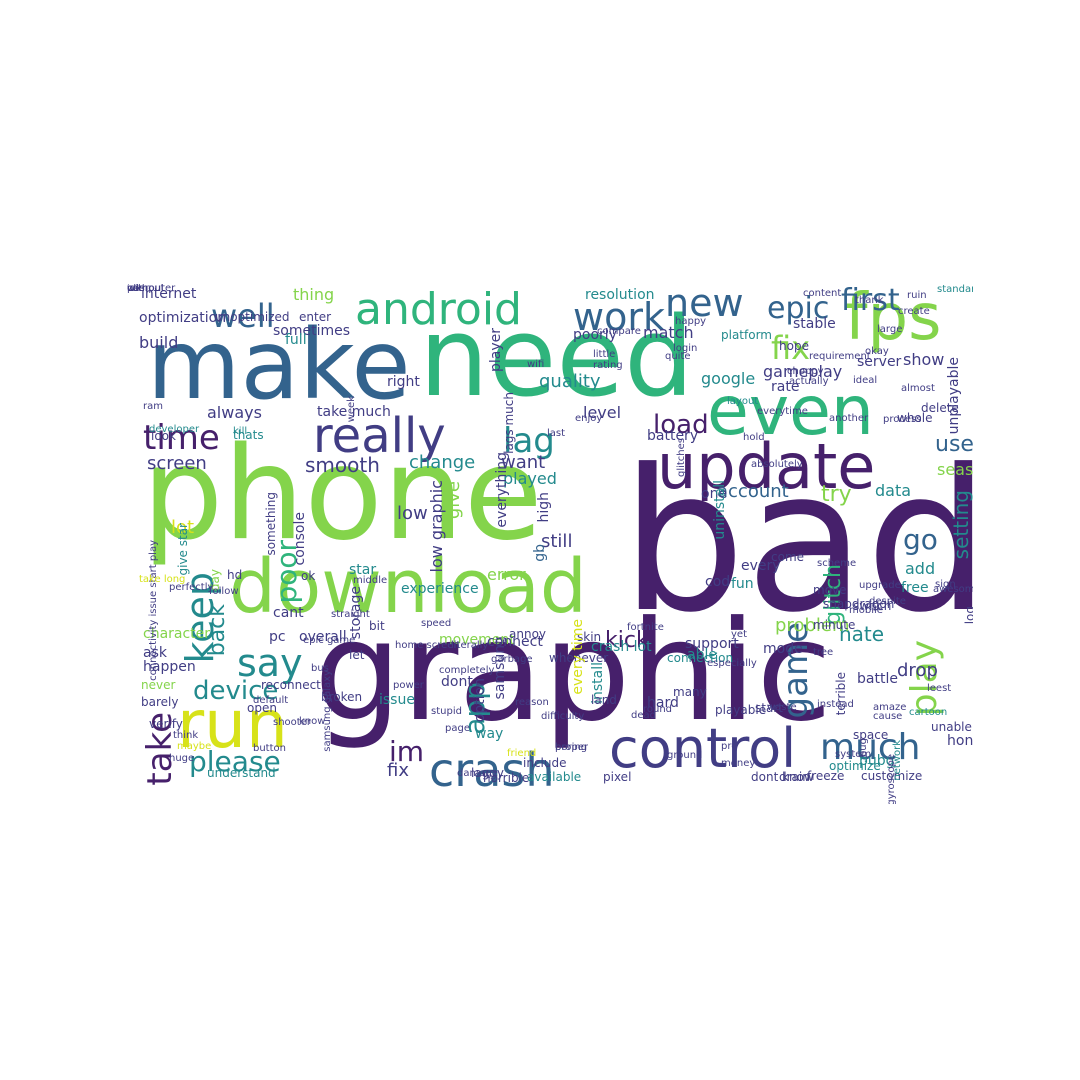 The height and width of the screenshot is (1080, 1080). I want to click on word-pixel: pixel, so click(617, 777).